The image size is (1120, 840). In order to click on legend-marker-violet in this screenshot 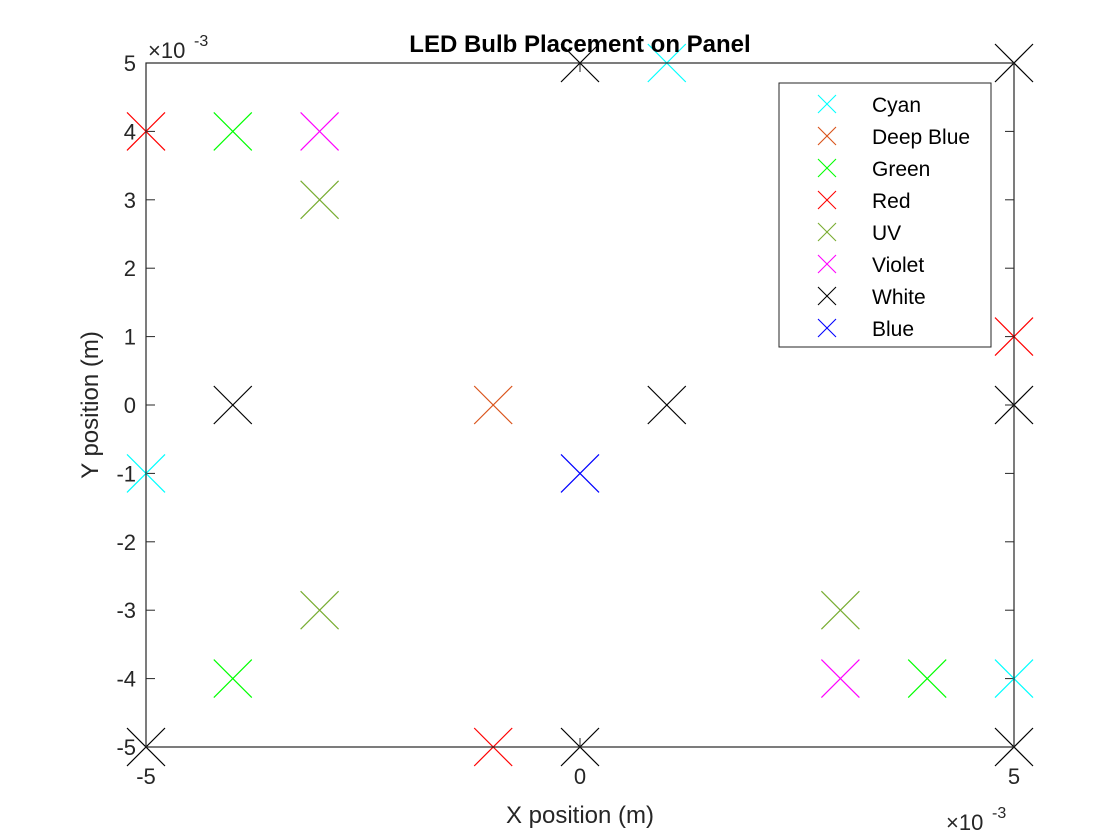, I will do `click(827, 264)`.